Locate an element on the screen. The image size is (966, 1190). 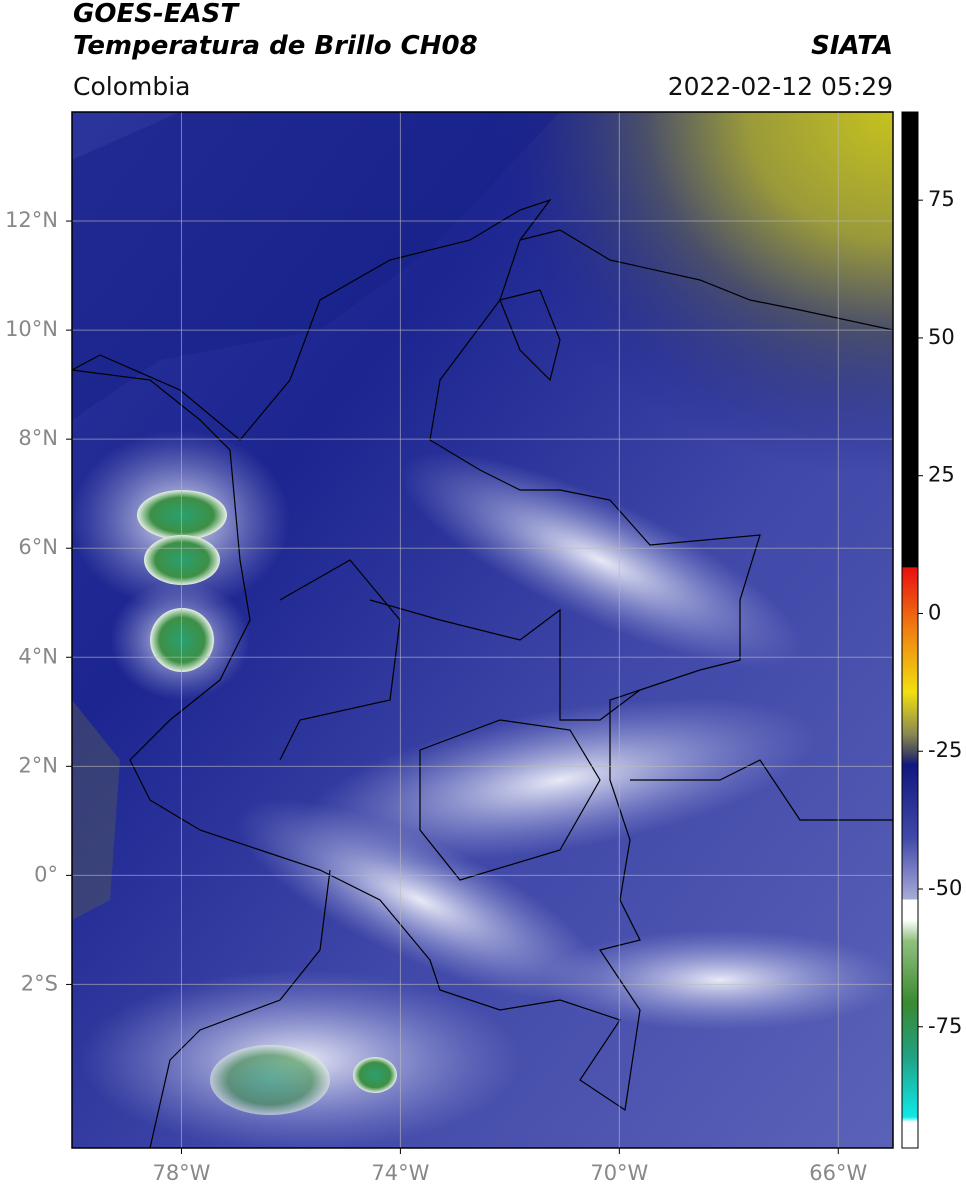
lon-tick-label: 70°W is located at coordinates (619, 1173).